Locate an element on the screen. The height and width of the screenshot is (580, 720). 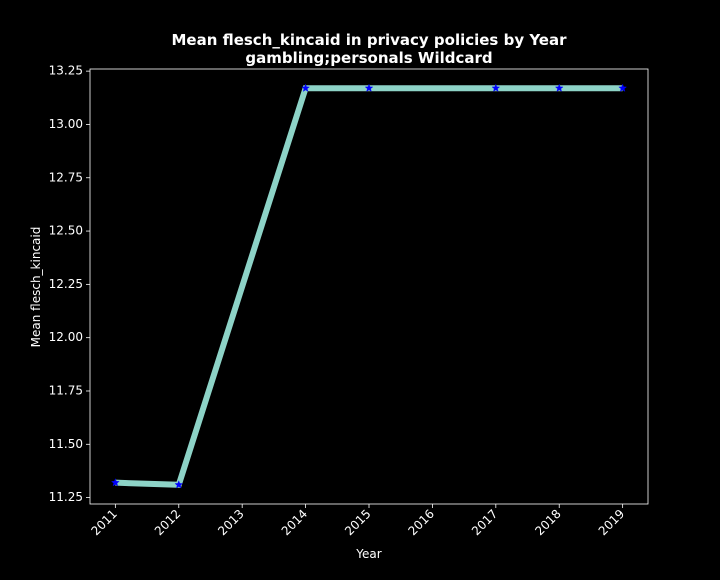
x-tick-label: 2012 is located at coordinates (167, 522).